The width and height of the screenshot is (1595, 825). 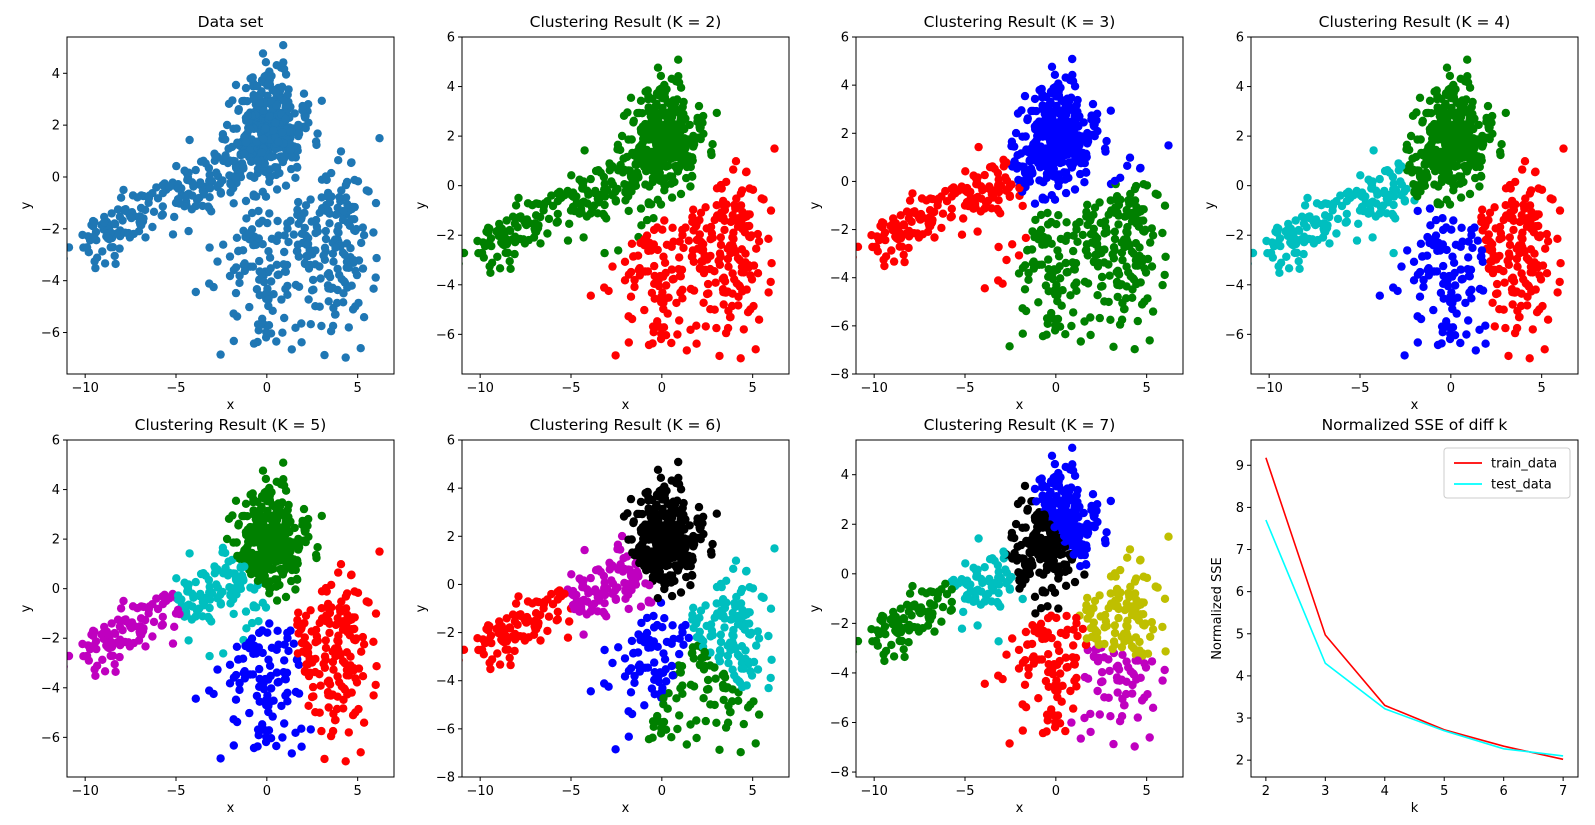 What do you see at coordinates (479, 388) in the screenshot?
I see `x-tick-label: −10` at bounding box center [479, 388].